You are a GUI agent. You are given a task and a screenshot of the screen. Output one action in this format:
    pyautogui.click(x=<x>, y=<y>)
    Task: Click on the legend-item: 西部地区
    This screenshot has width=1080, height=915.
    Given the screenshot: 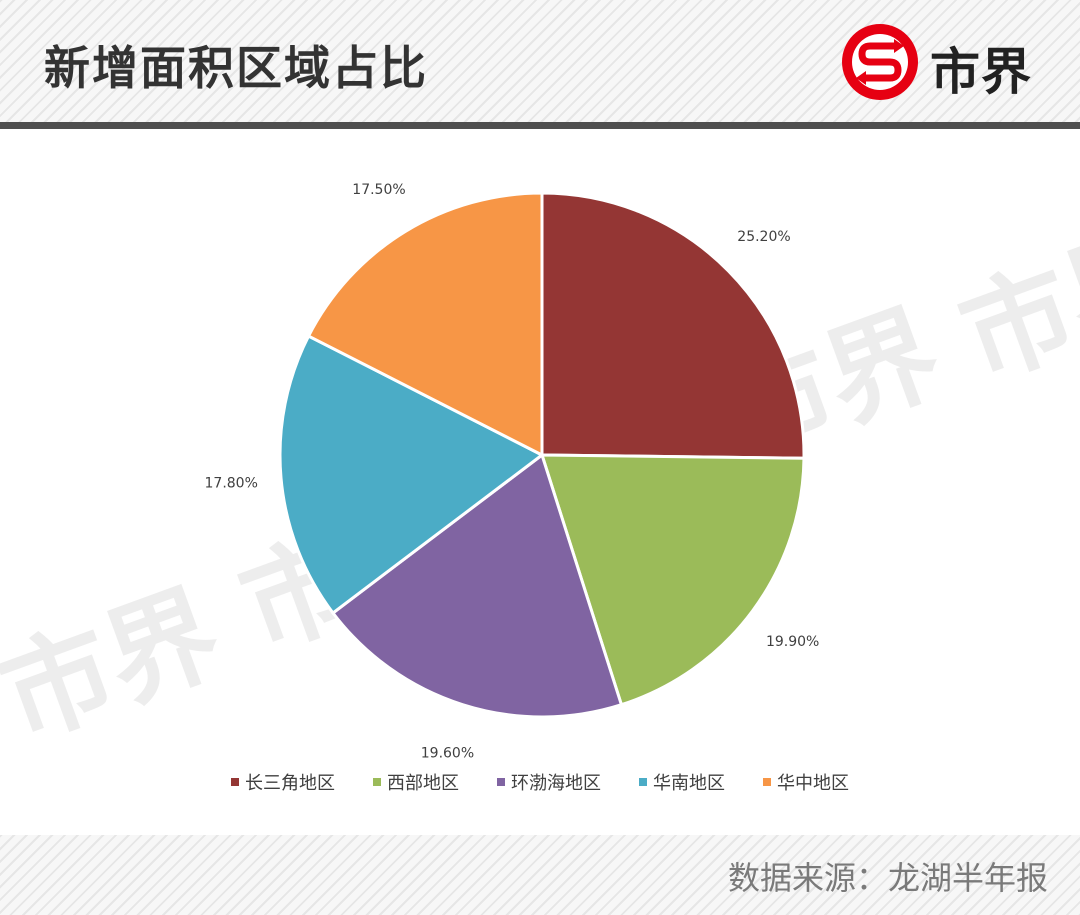 What is the action you would take?
    pyautogui.click(x=416, y=782)
    